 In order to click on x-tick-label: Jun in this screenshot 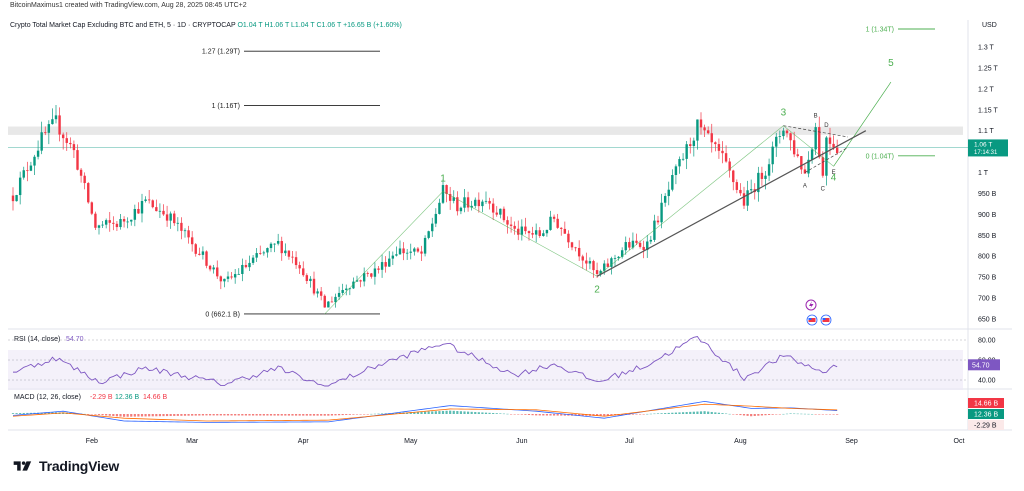, I will do `click(521, 441)`.